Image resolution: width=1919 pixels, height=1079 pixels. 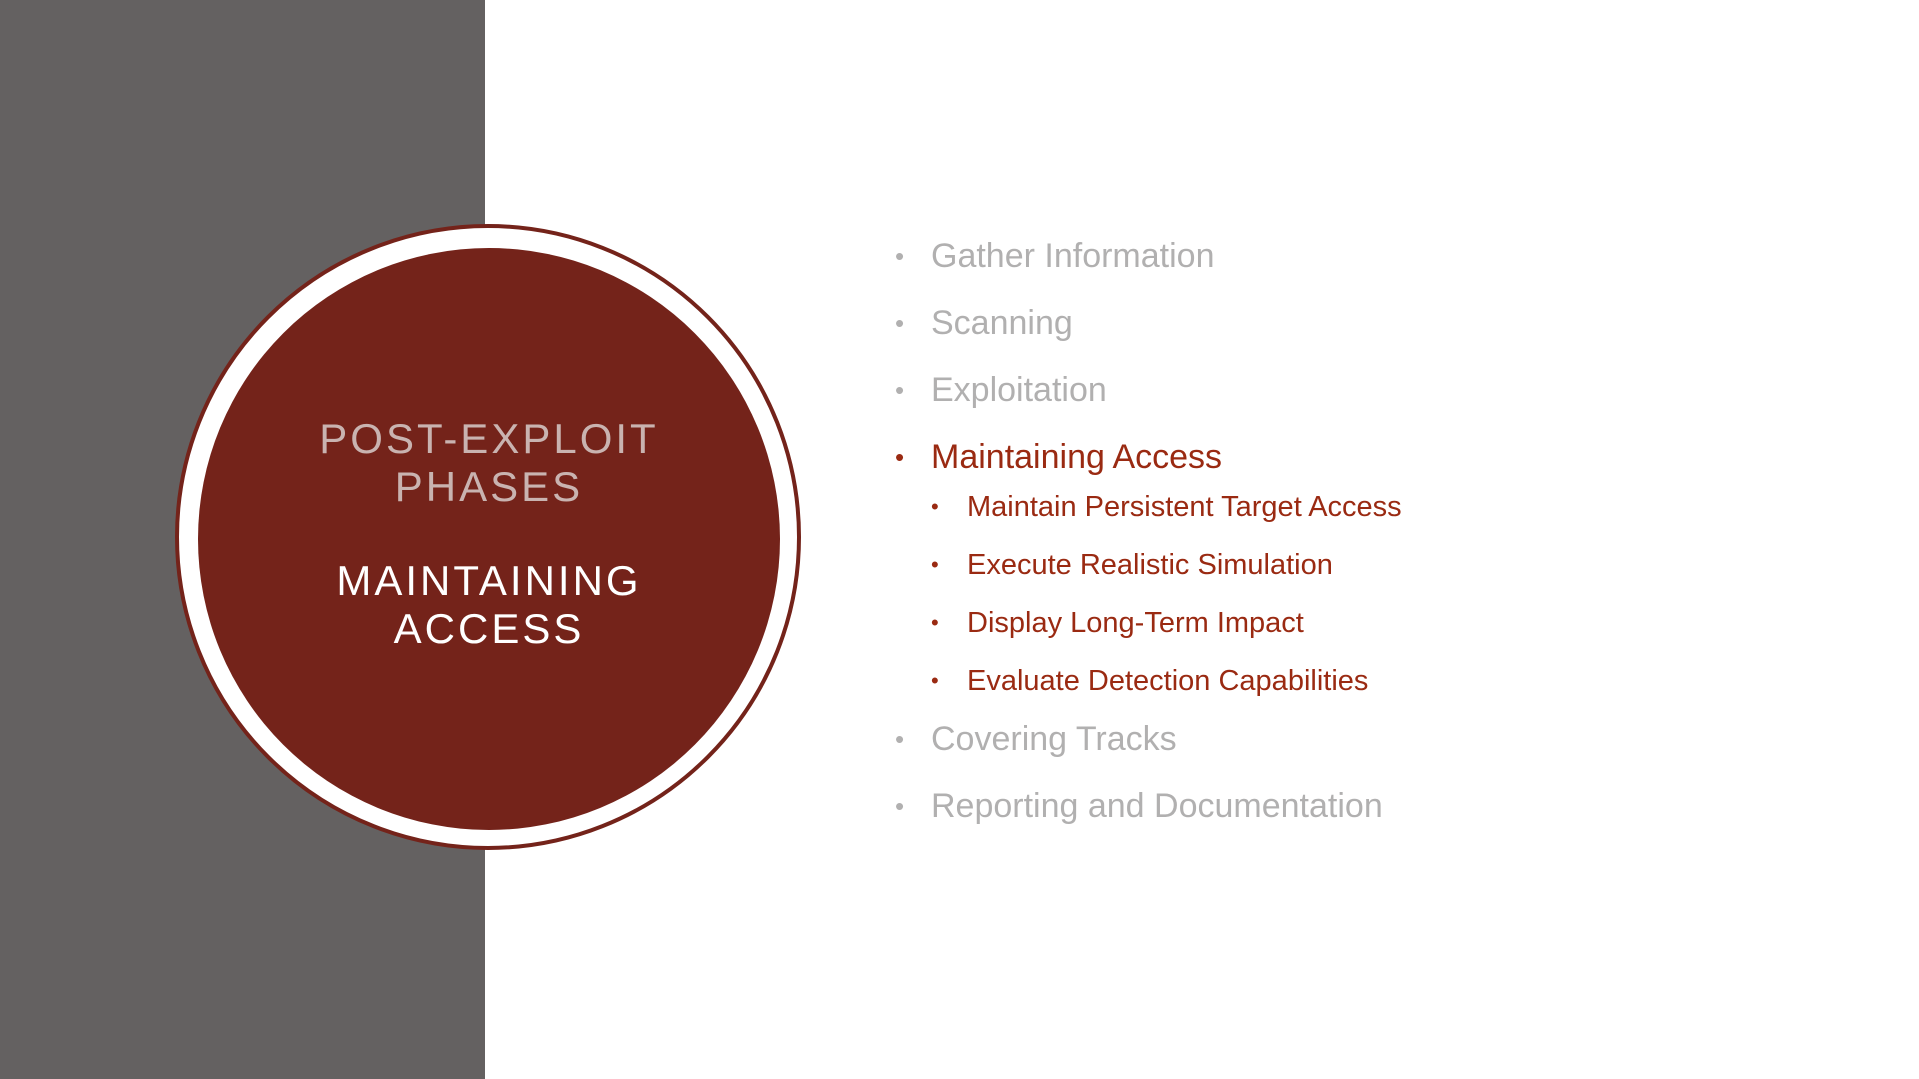 What do you see at coordinates (1157, 806) in the screenshot?
I see `phase-item-label: Reporting and Documentation` at bounding box center [1157, 806].